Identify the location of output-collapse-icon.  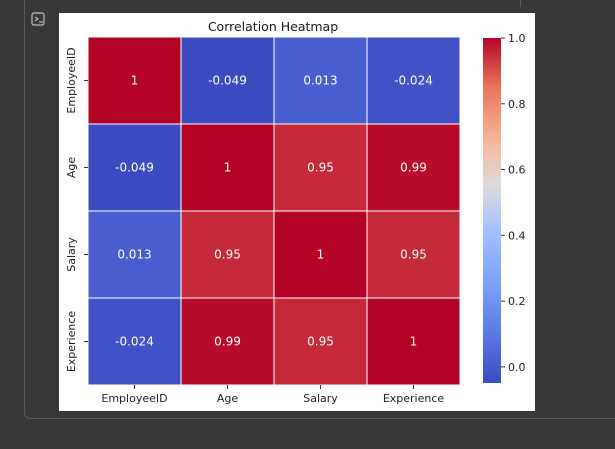
(39, 20).